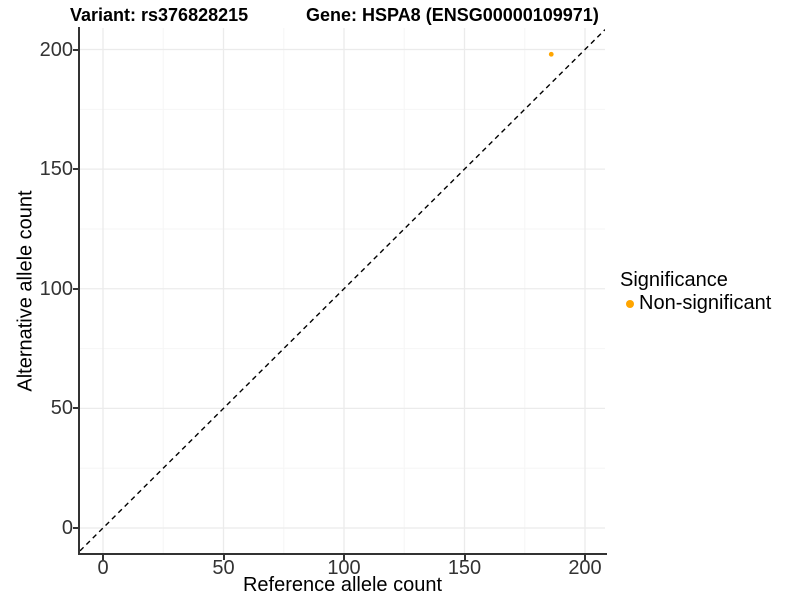 This screenshot has height=600, width=800. Describe the element at coordinates (342, 585) in the screenshot. I see `x-axis-title: Reference allele count` at that location.